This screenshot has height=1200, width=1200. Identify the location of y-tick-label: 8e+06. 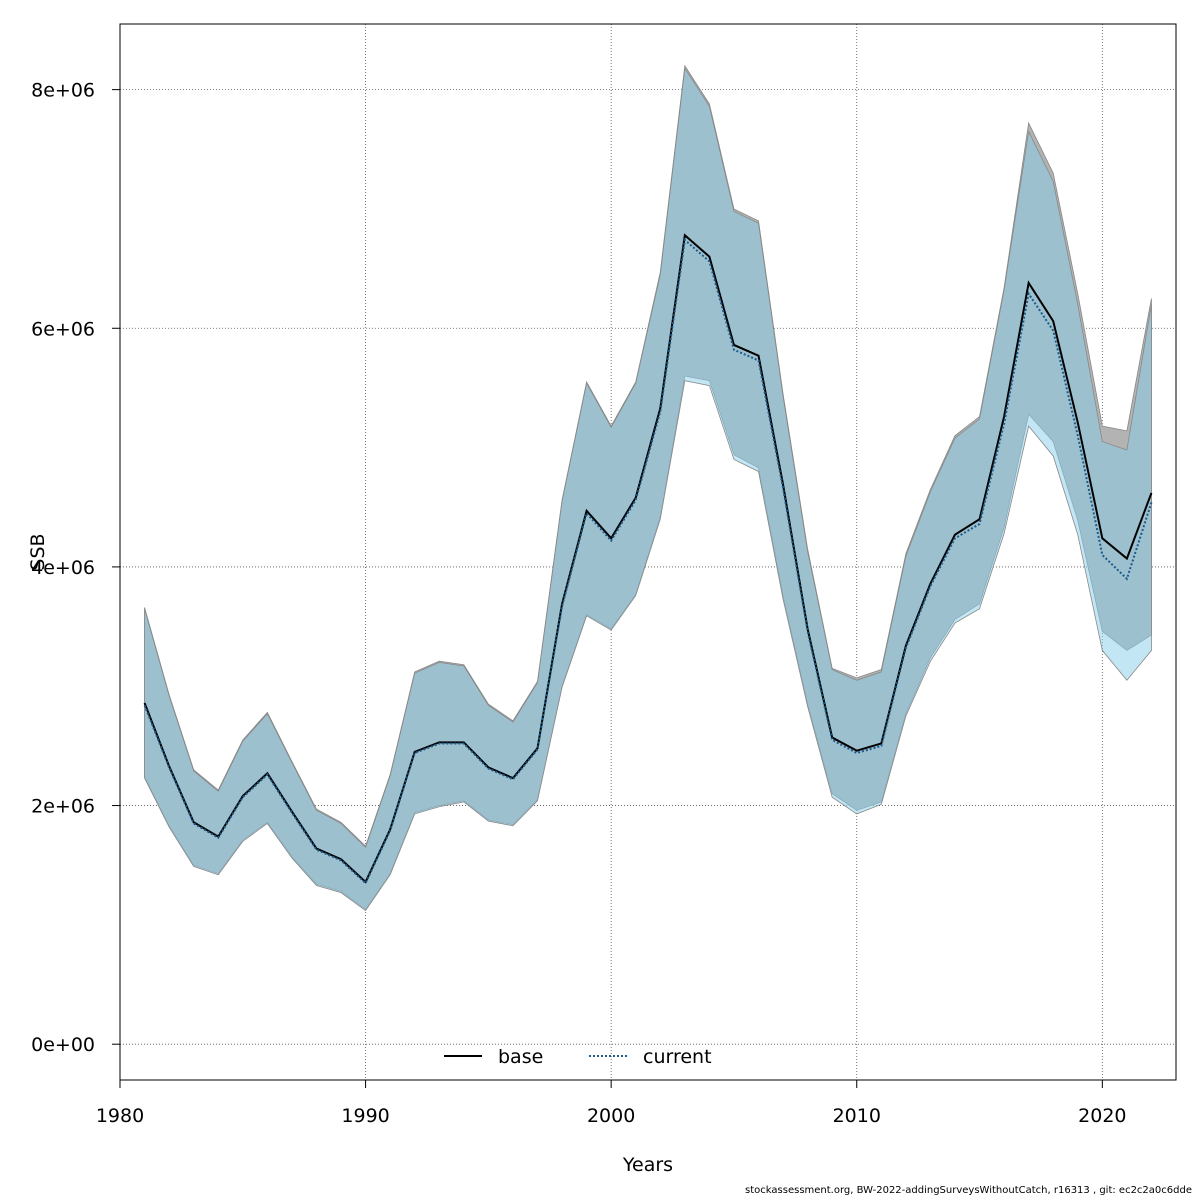
(63, 91).